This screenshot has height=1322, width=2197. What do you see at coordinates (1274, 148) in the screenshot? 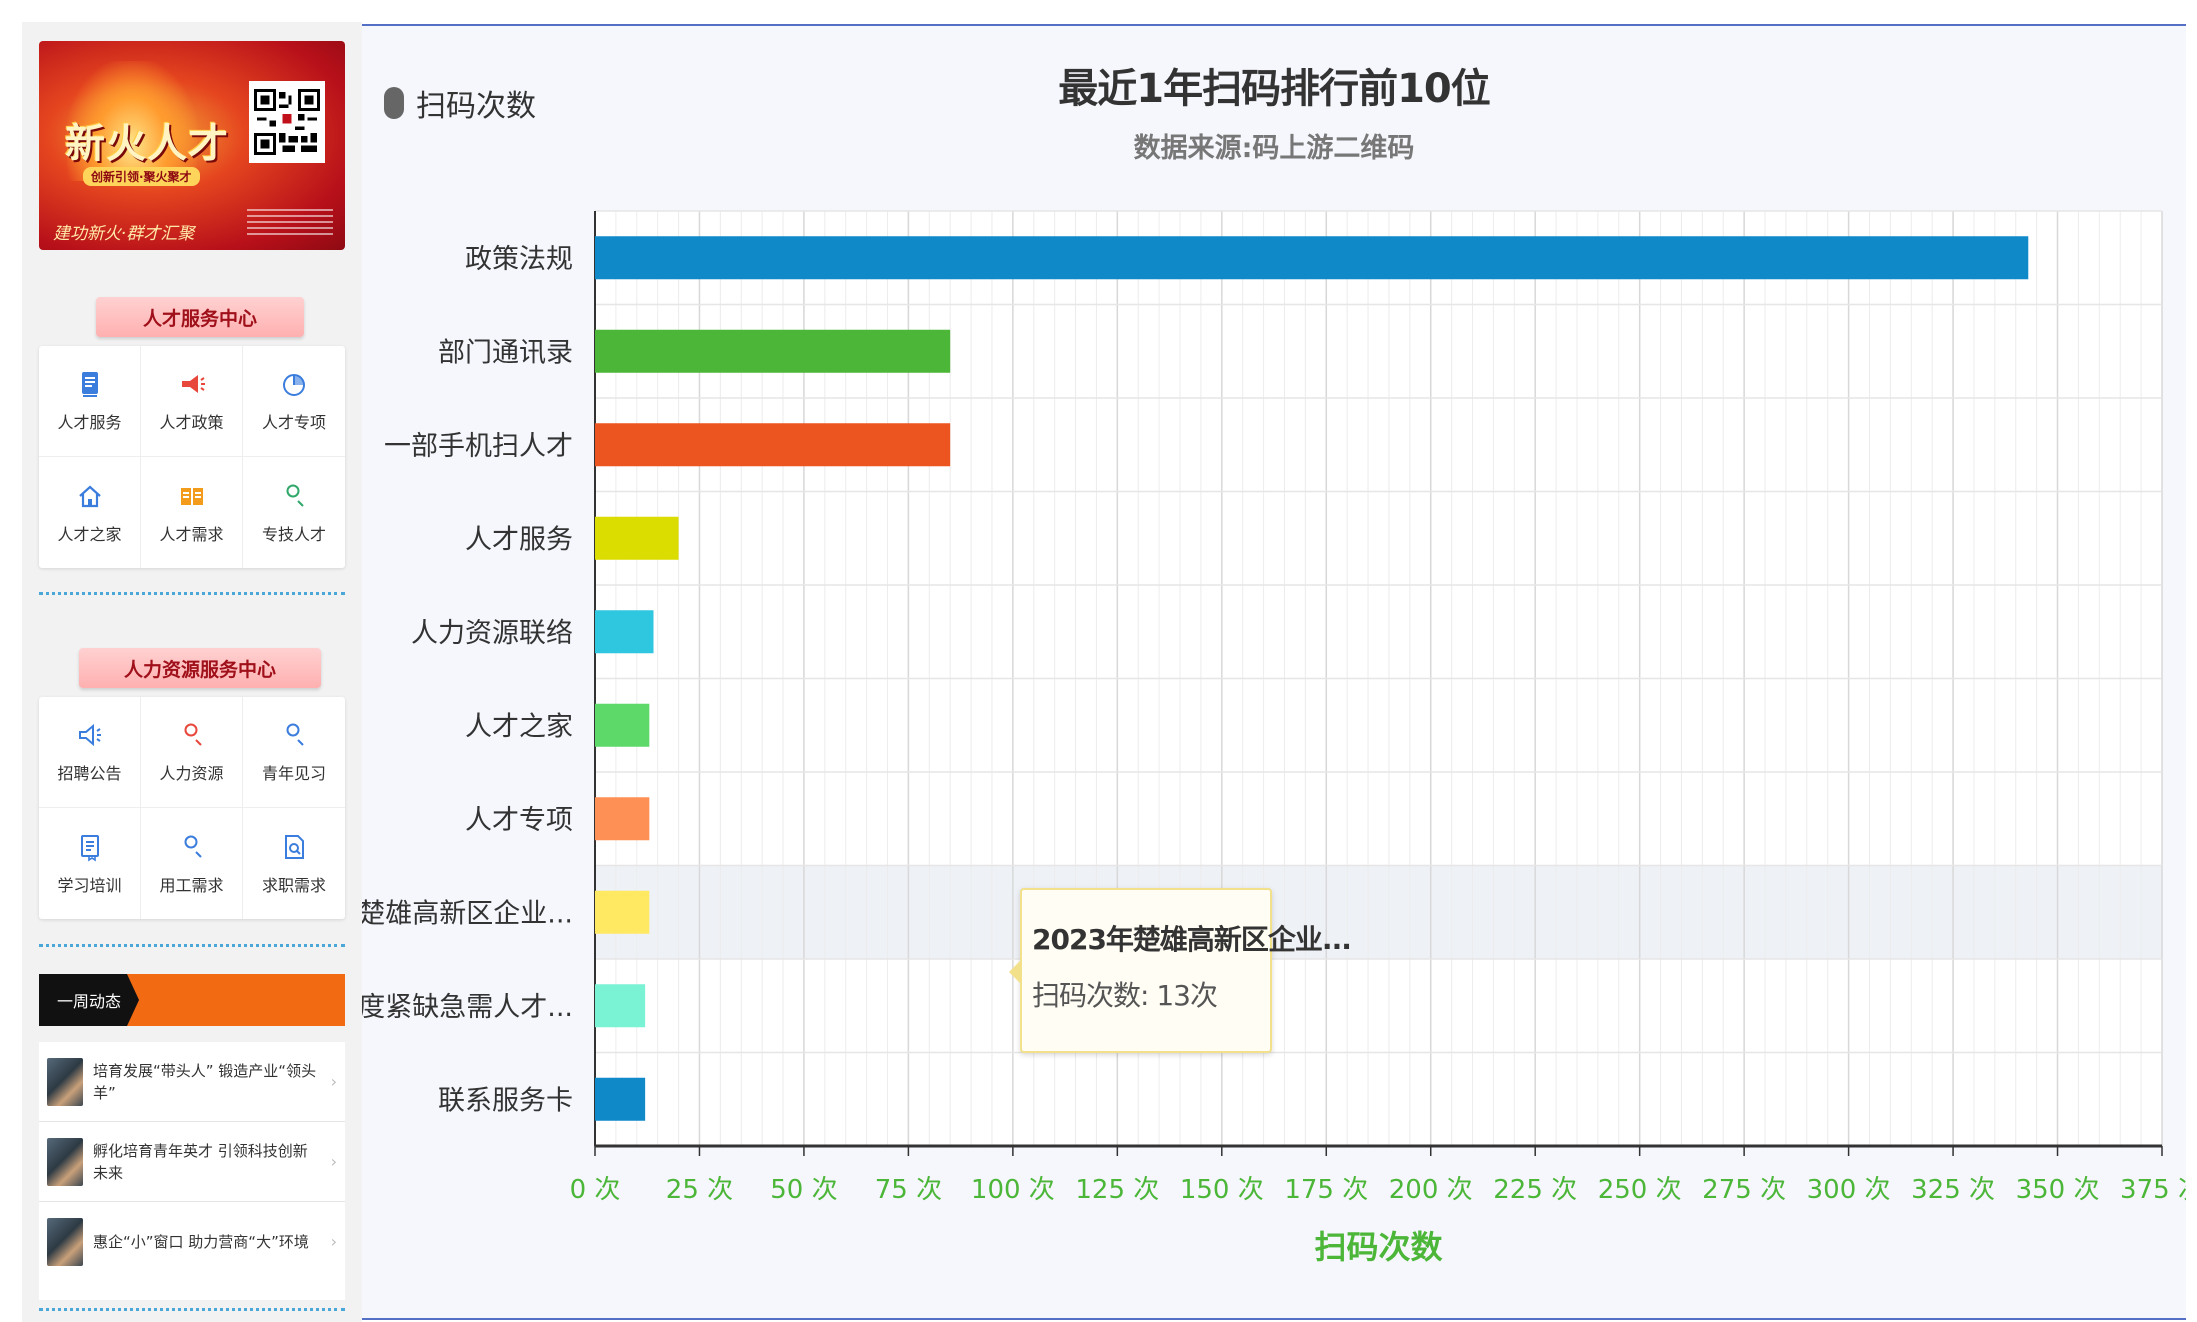
I see `chart-subtitle: 数据来源:码上游二维码` at bounding box center [1274, 148].